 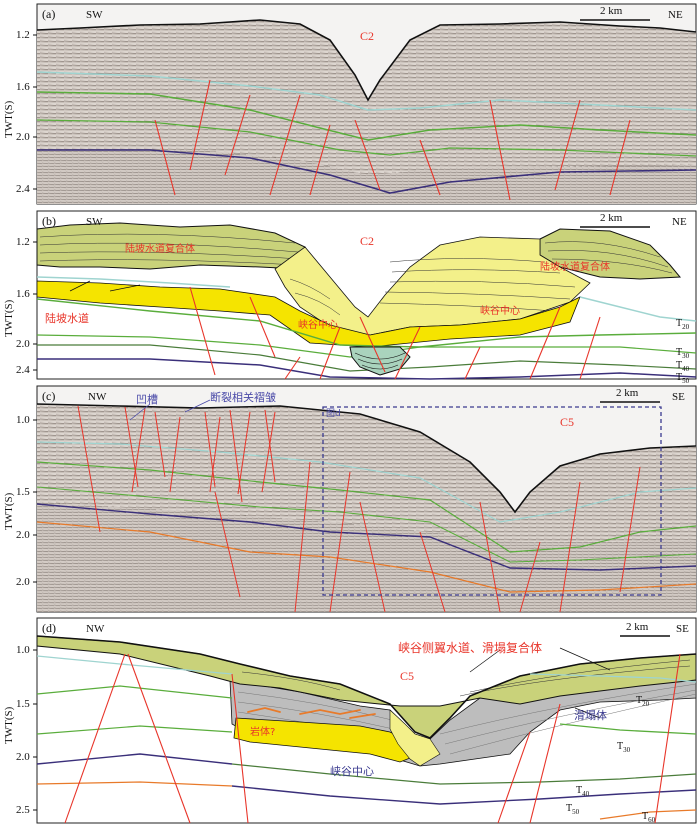 I want to click on figure-ref-label: 图d, so click(x=333, y=414).